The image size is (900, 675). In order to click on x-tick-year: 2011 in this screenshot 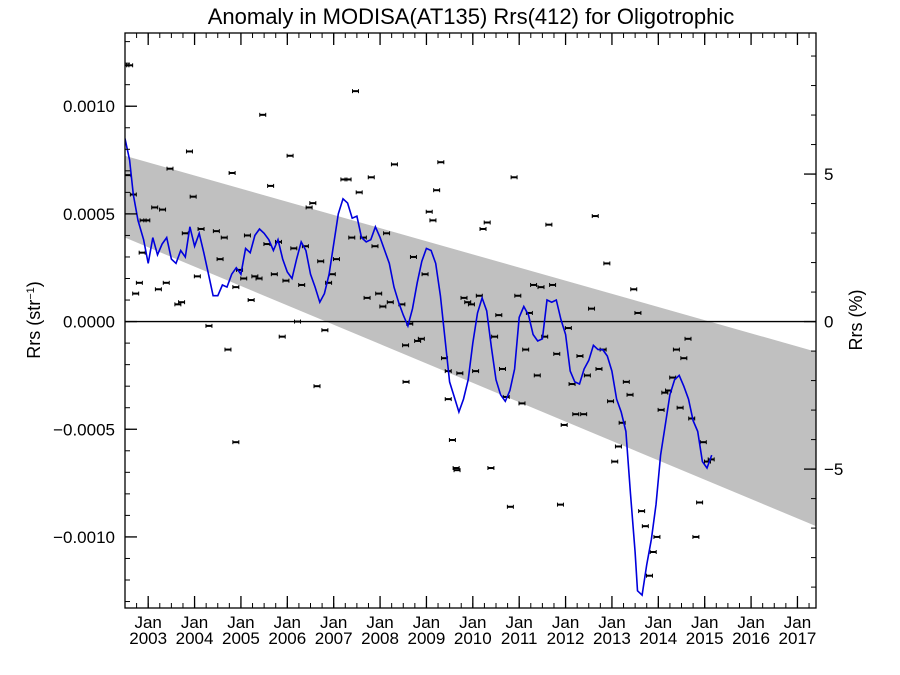, I will do `click(519, 638)`.